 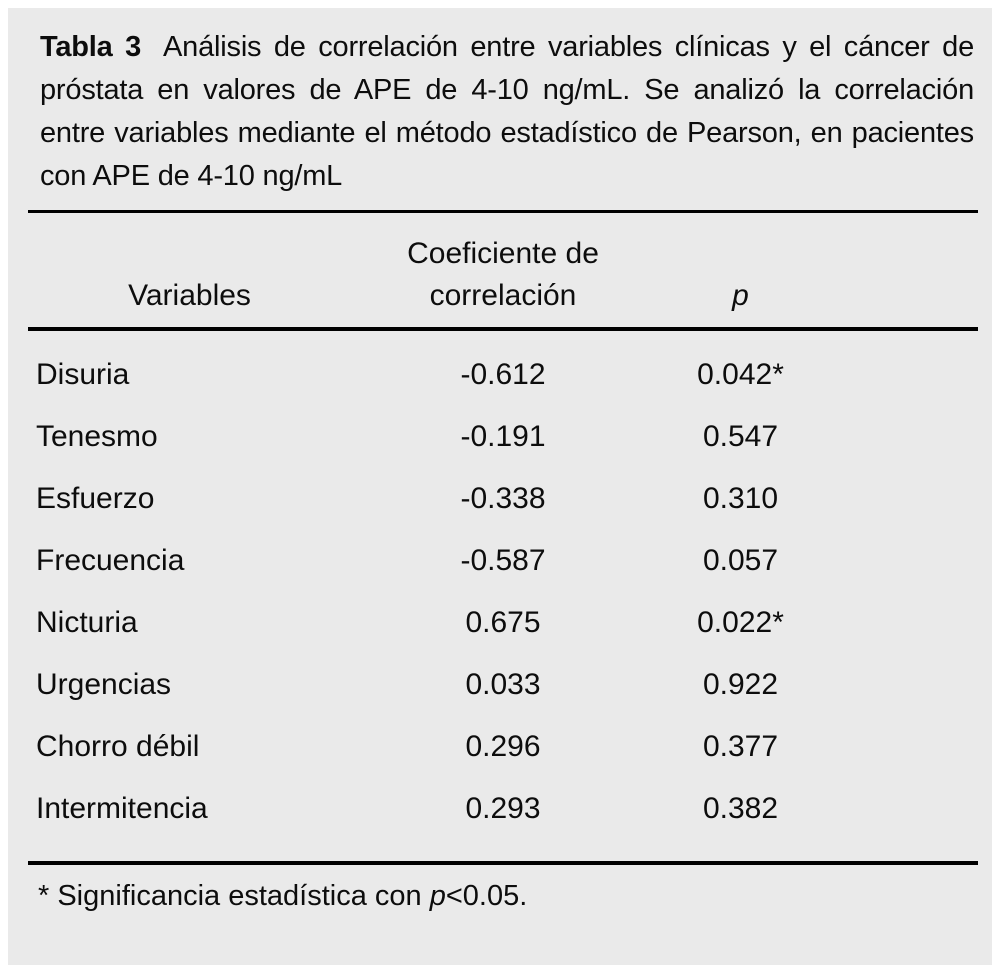 What do you see at coordinates (740, 271) in the screenshot?
I see `column-header-p: p` at bounding box center [740, 271].